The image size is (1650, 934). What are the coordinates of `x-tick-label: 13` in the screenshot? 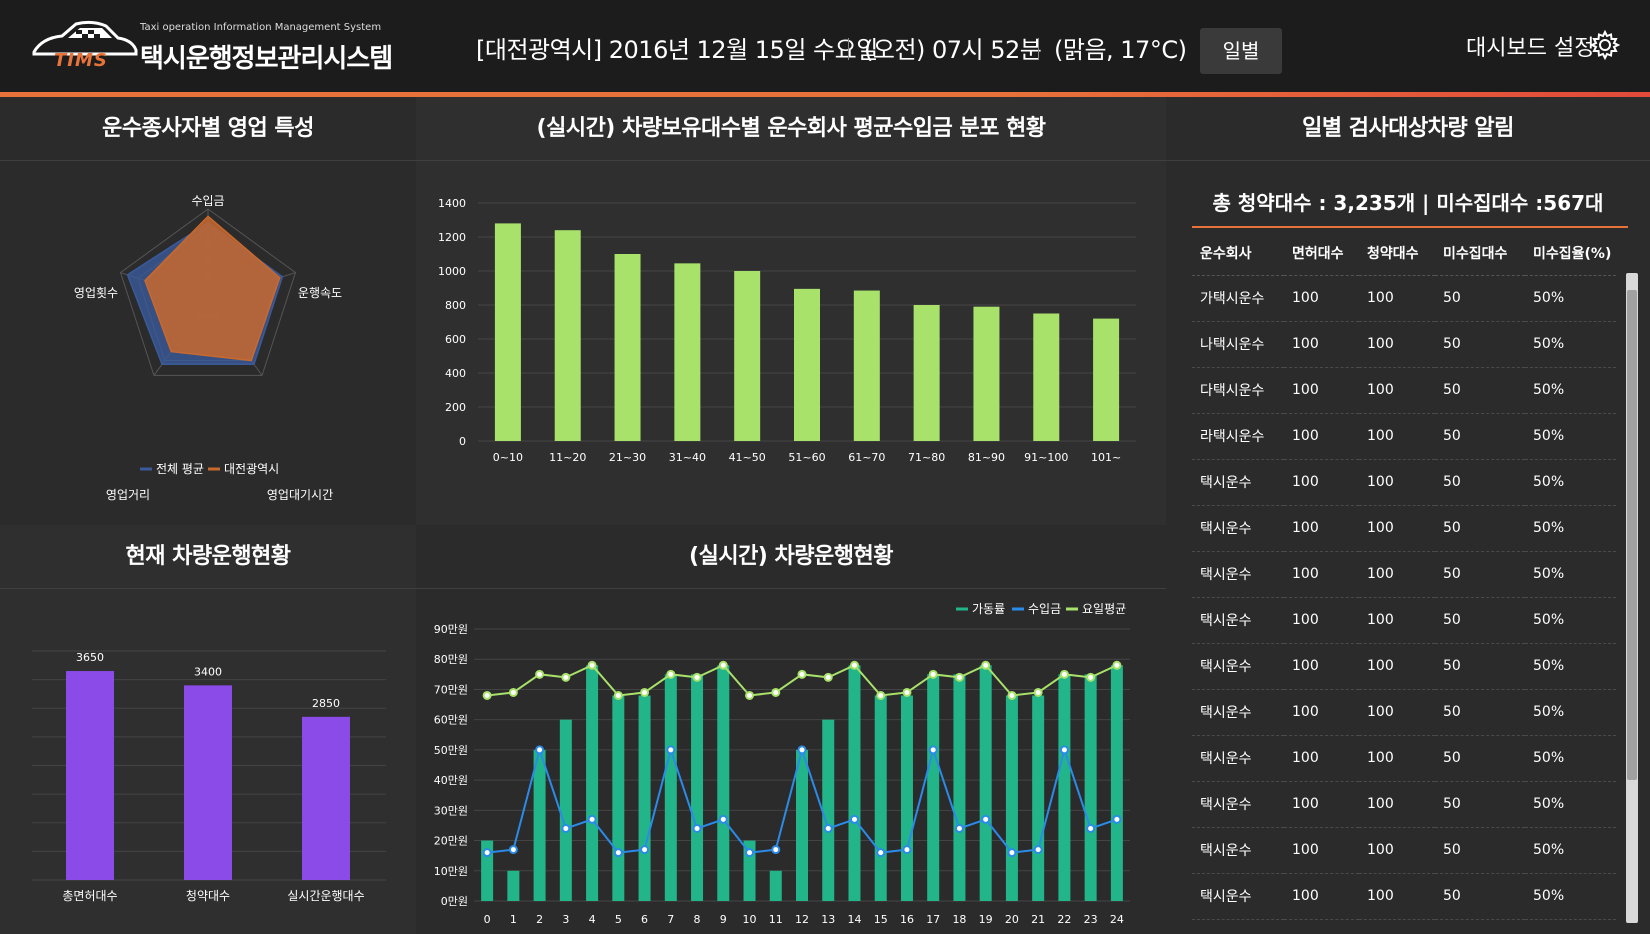 It's located at (828, 919).